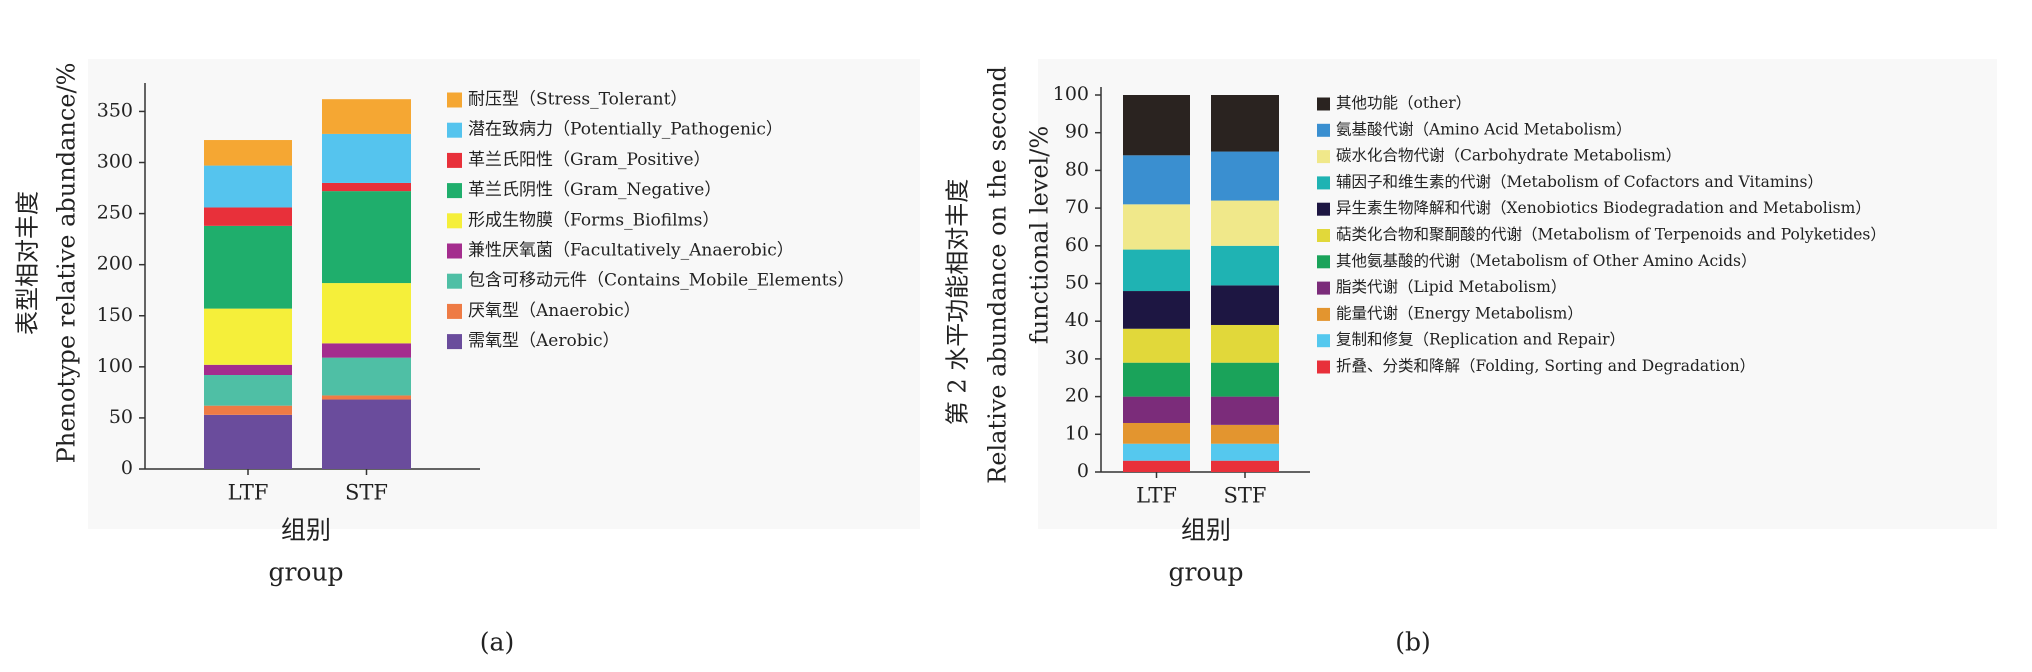  Describe the element at coordinates (625, 130) in the screenshot. I see `legend-label: 潜在致病力（Potentially_Pathogenic）` at that location.